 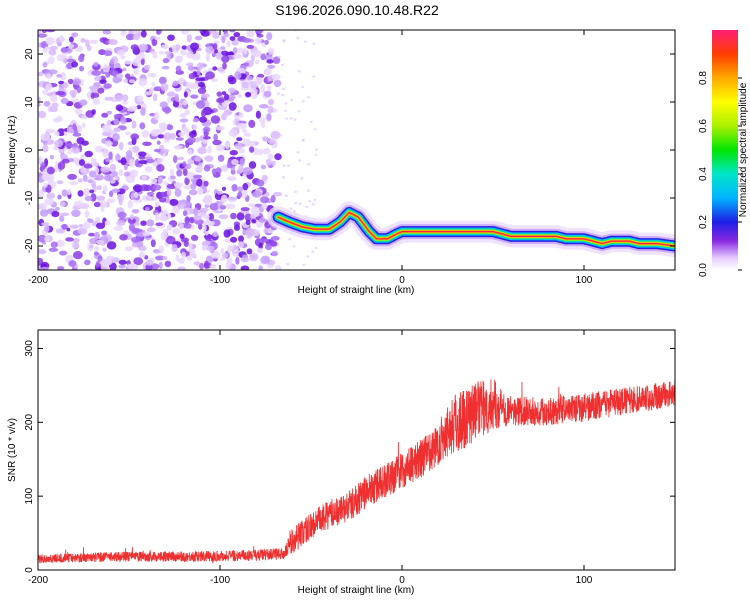 I want to click on y-tick-label: 20, so click(x=29, y=54).